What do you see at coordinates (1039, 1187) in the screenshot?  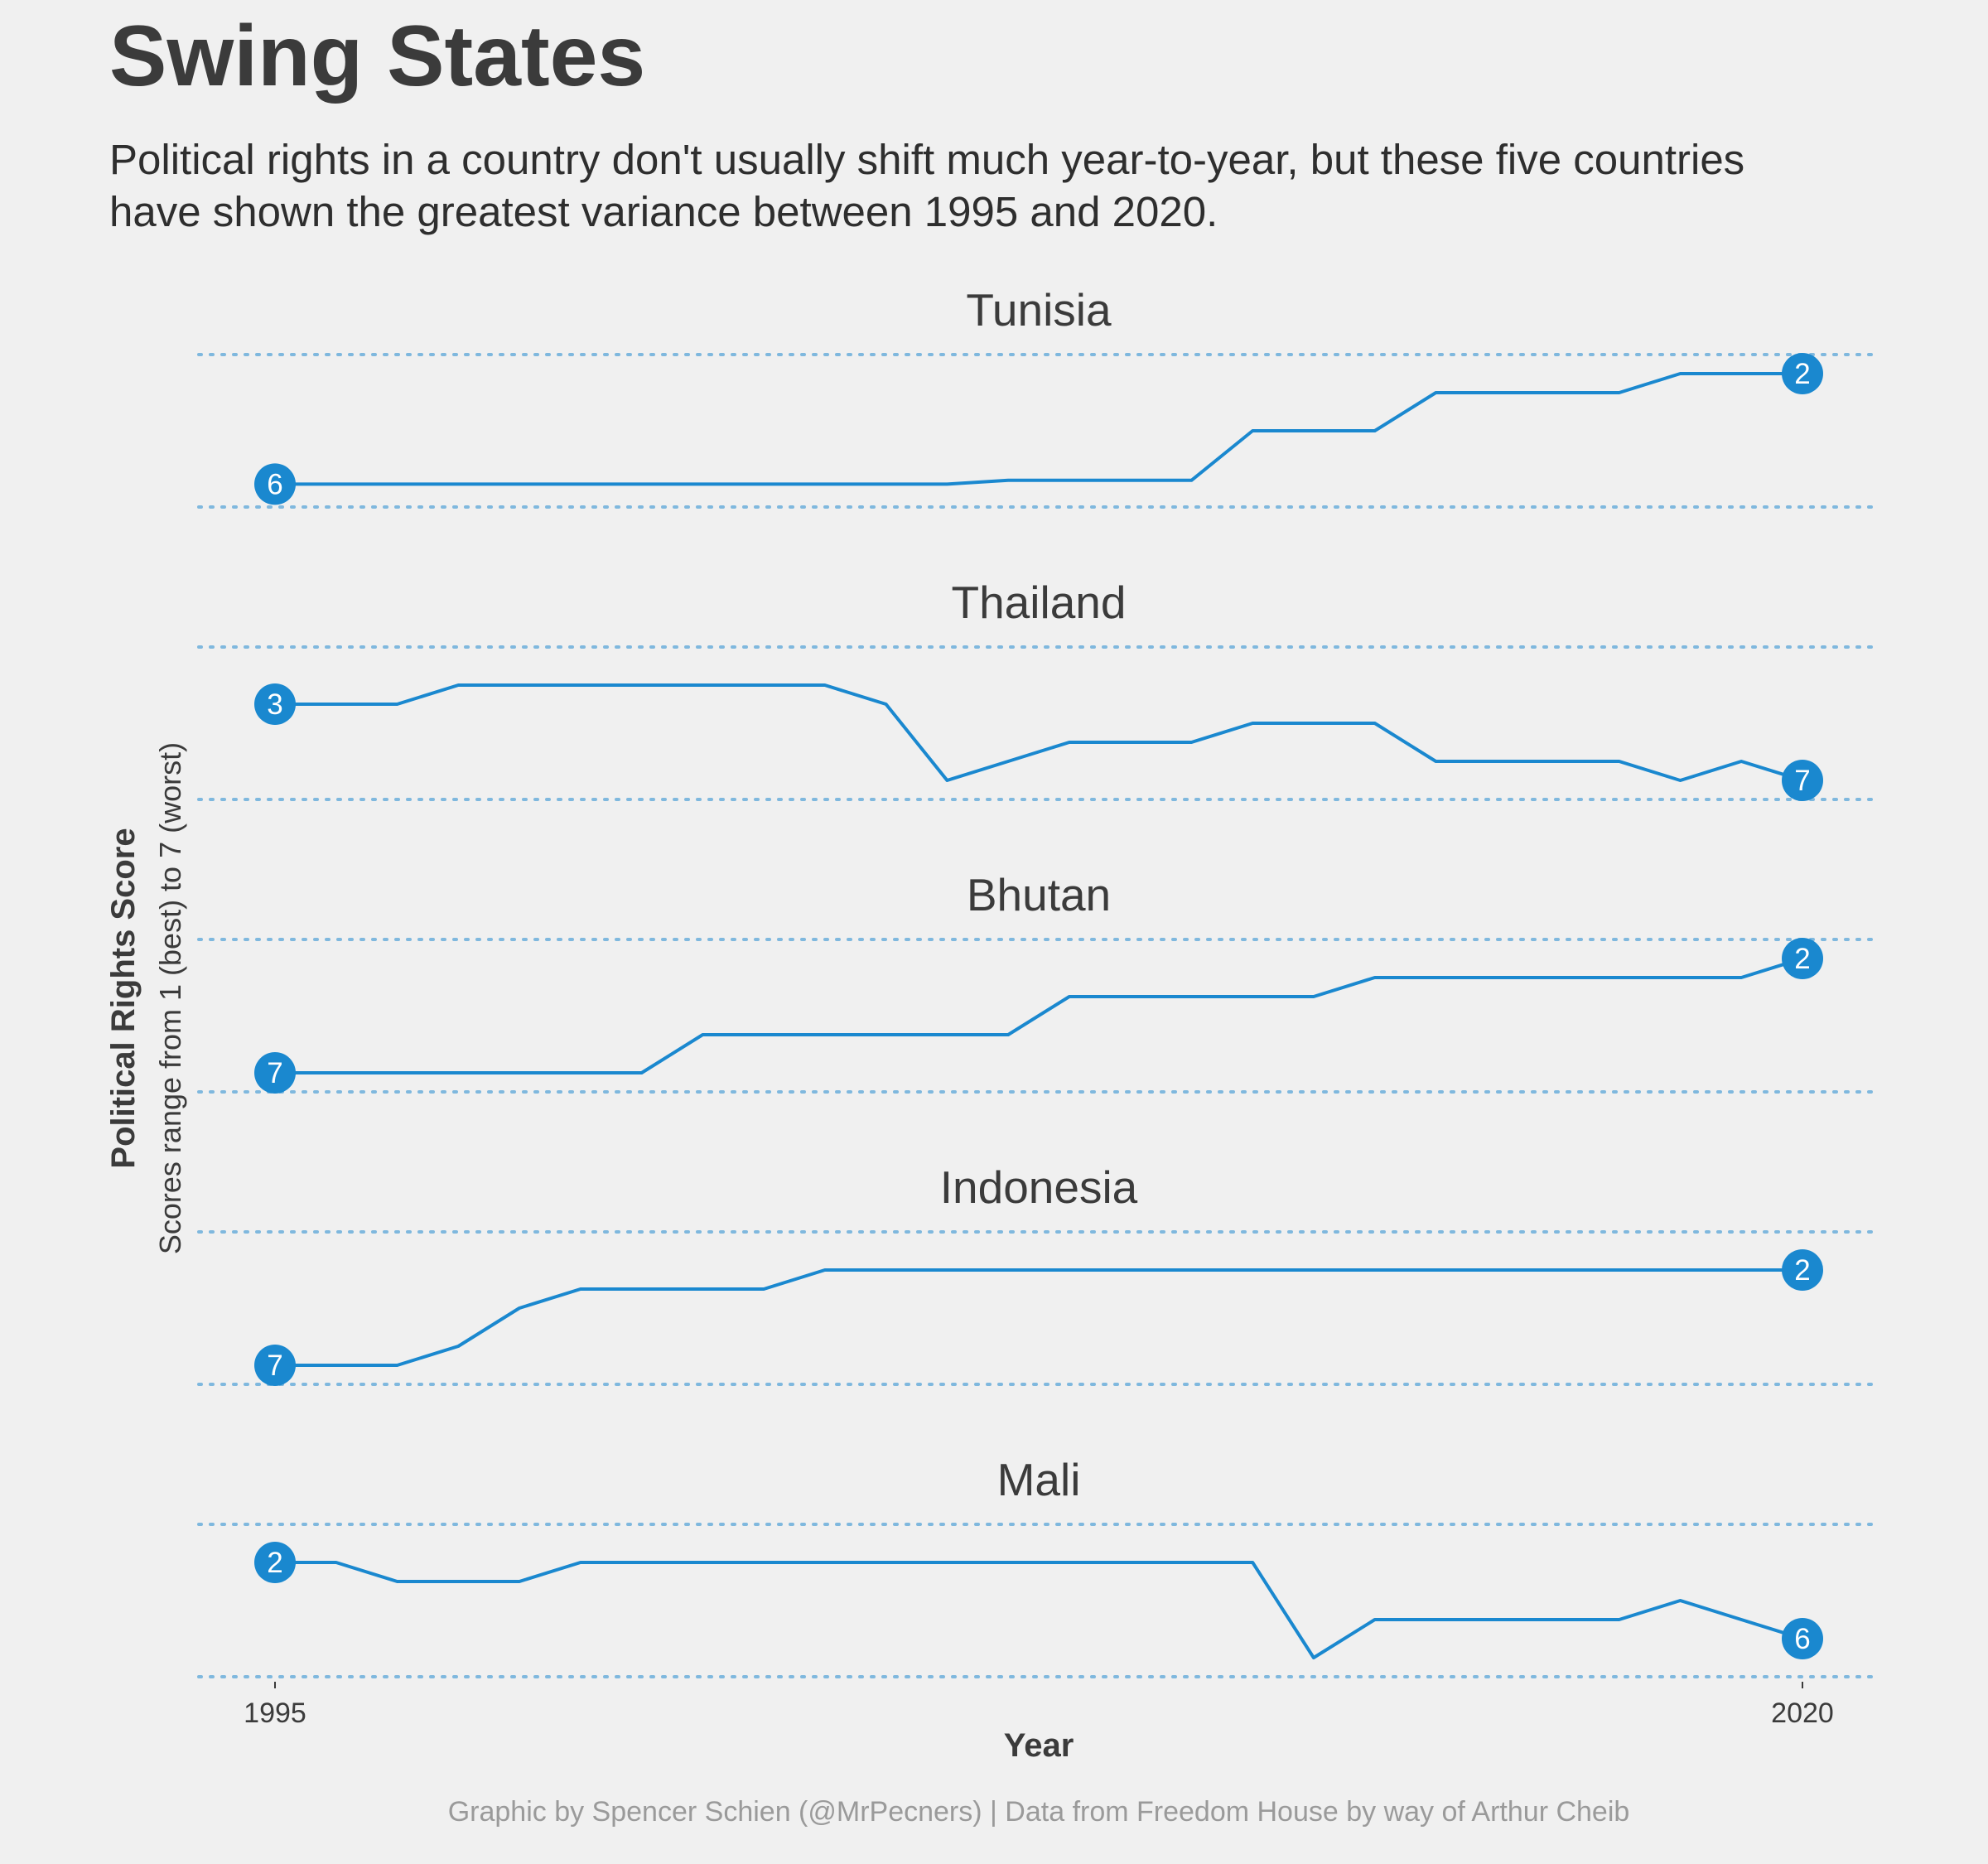 I see `facet-title-indonesia: Indonesia` at bounding box center [1039, 1187].